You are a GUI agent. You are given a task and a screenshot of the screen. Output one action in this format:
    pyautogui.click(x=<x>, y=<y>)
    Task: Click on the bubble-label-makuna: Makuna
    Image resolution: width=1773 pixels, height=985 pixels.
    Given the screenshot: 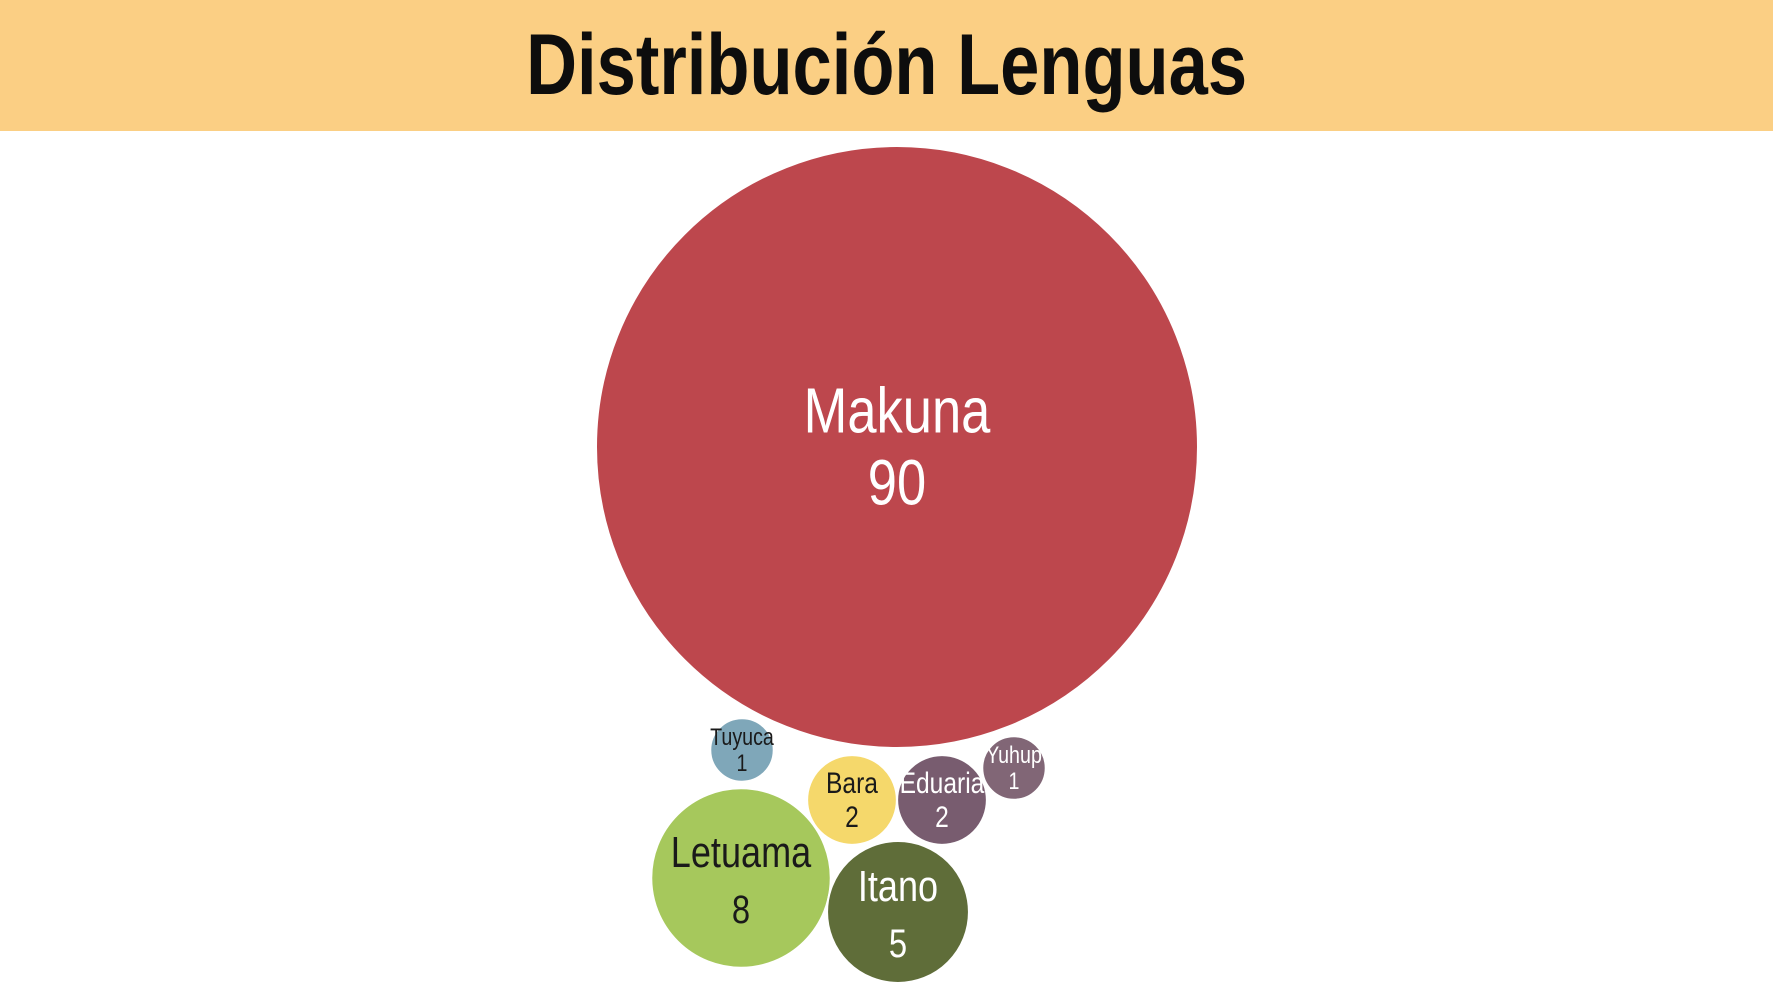 What is the action you would take?
    pyautogui.click(x=897, y=411)
    